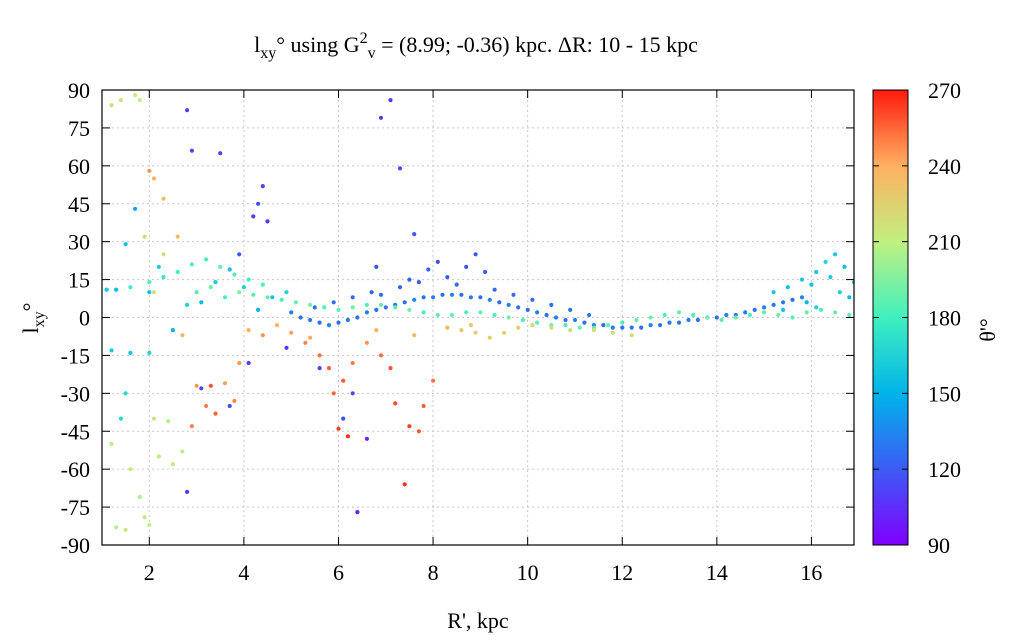 Image resolution: width=1024 pixels, height=640 pixels. Describe the element at coordinates (84, 318) in the screenshot. I see `y-tick-label: 0` at that location.